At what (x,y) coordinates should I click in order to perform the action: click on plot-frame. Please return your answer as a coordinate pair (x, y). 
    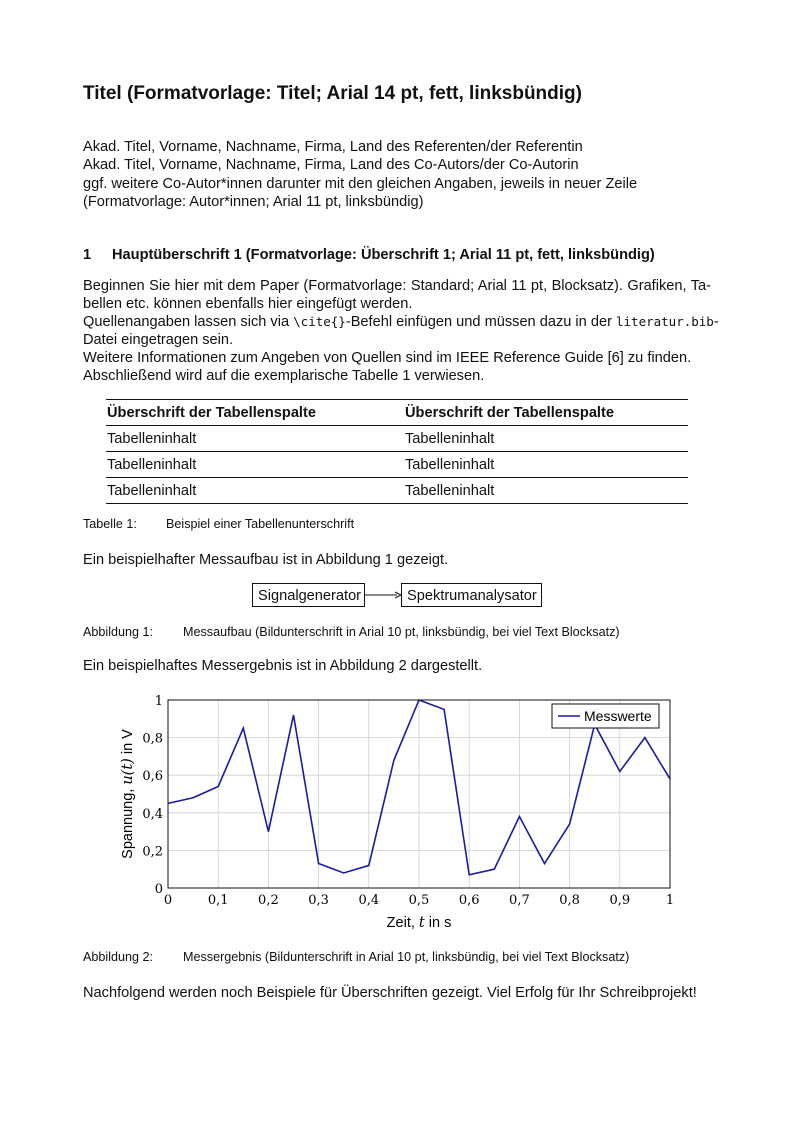
    Looking at the image, I should click on (419, 794).